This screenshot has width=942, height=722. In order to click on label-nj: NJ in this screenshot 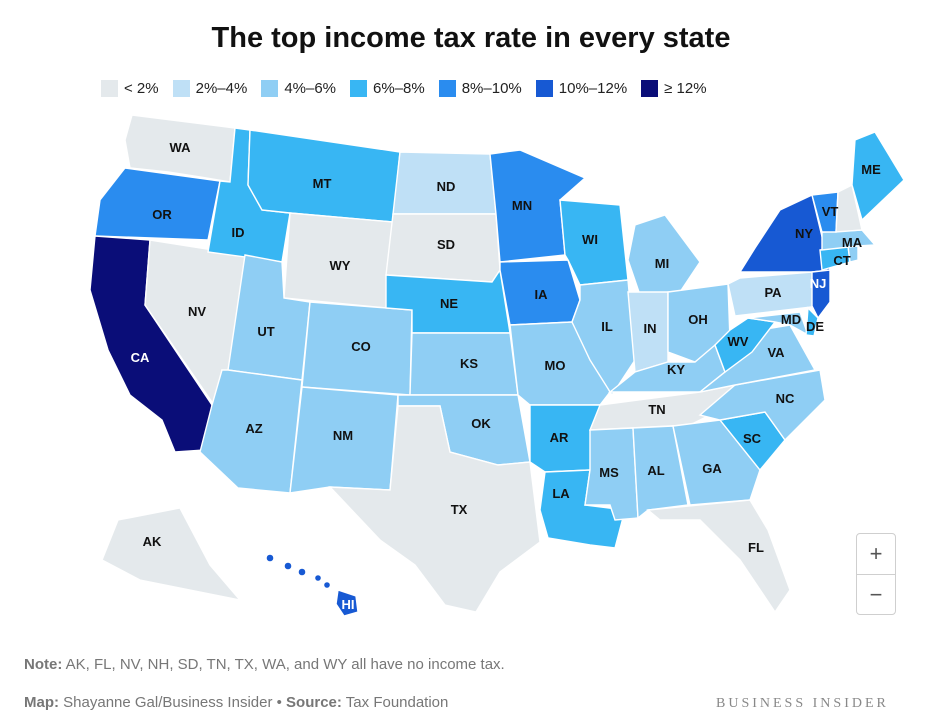, I will do `click(818, 283)`.